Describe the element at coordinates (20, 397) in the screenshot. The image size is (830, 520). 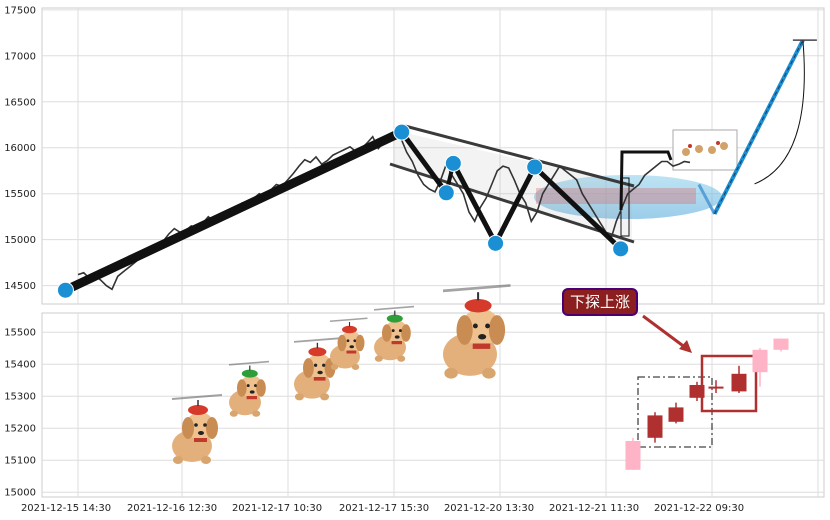
I see `lower-y-tick-label: 15300` at that location.